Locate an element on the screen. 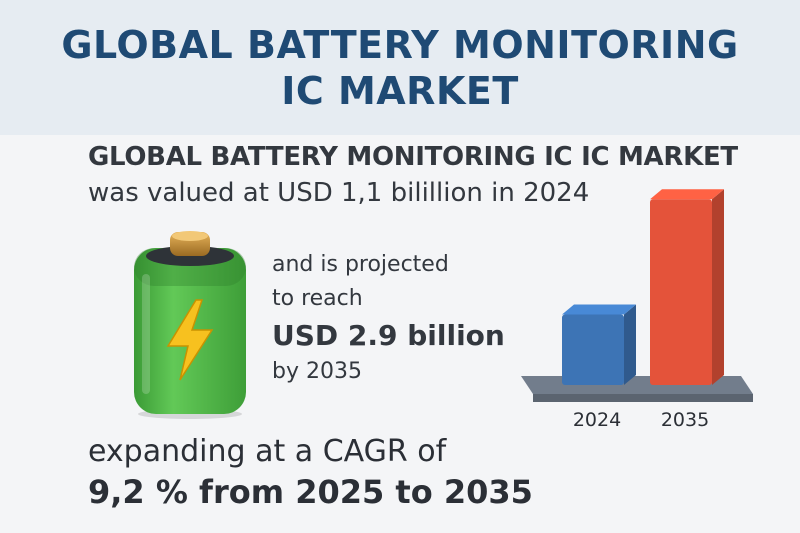 This screenshot has width=800, height=533. bar-chart-svg: 2024 2035 is located at coordinates (637, 310).